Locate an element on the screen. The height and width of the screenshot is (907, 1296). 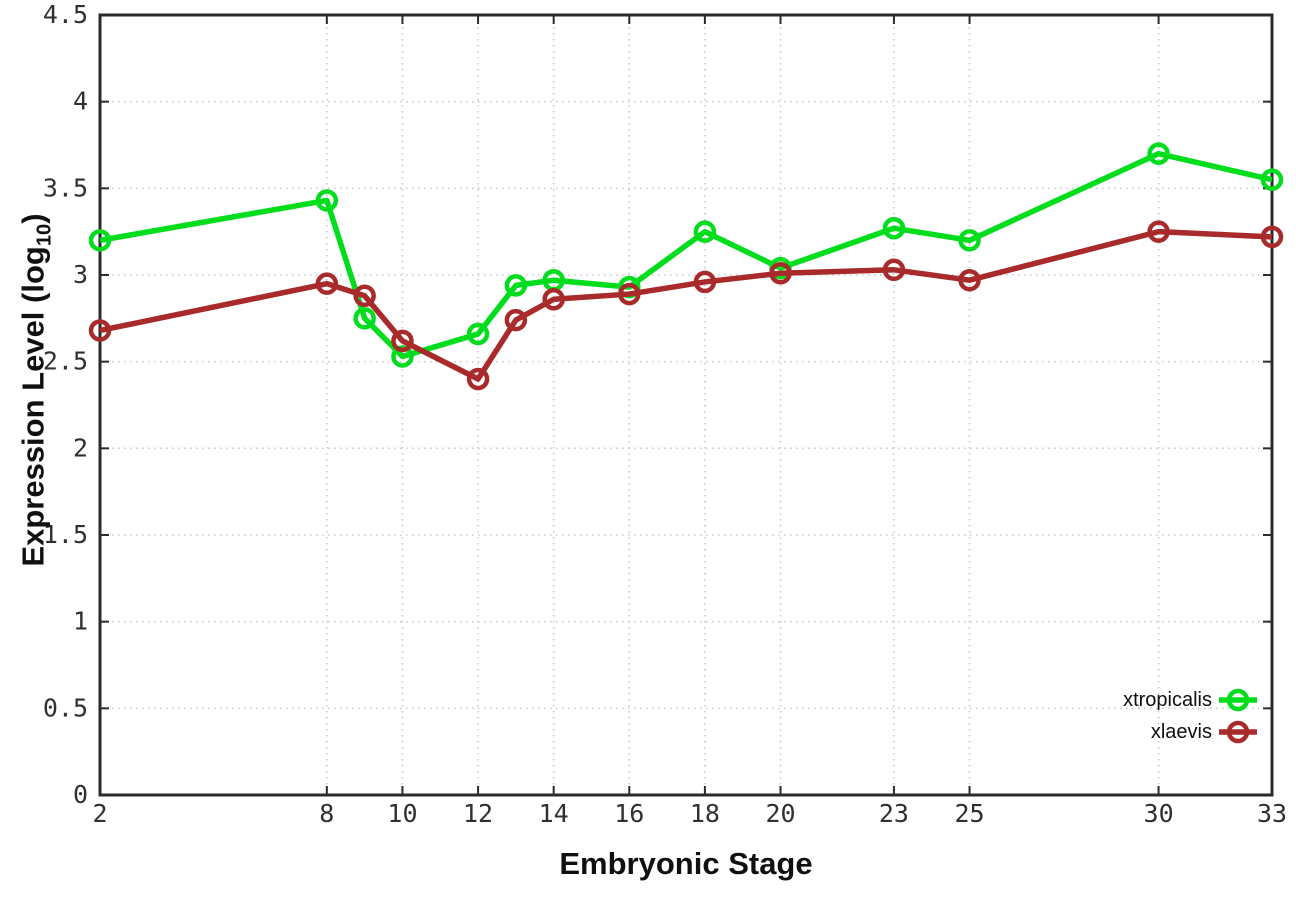
y-tick-label-3: 3 is located at coordinates (80, 274).